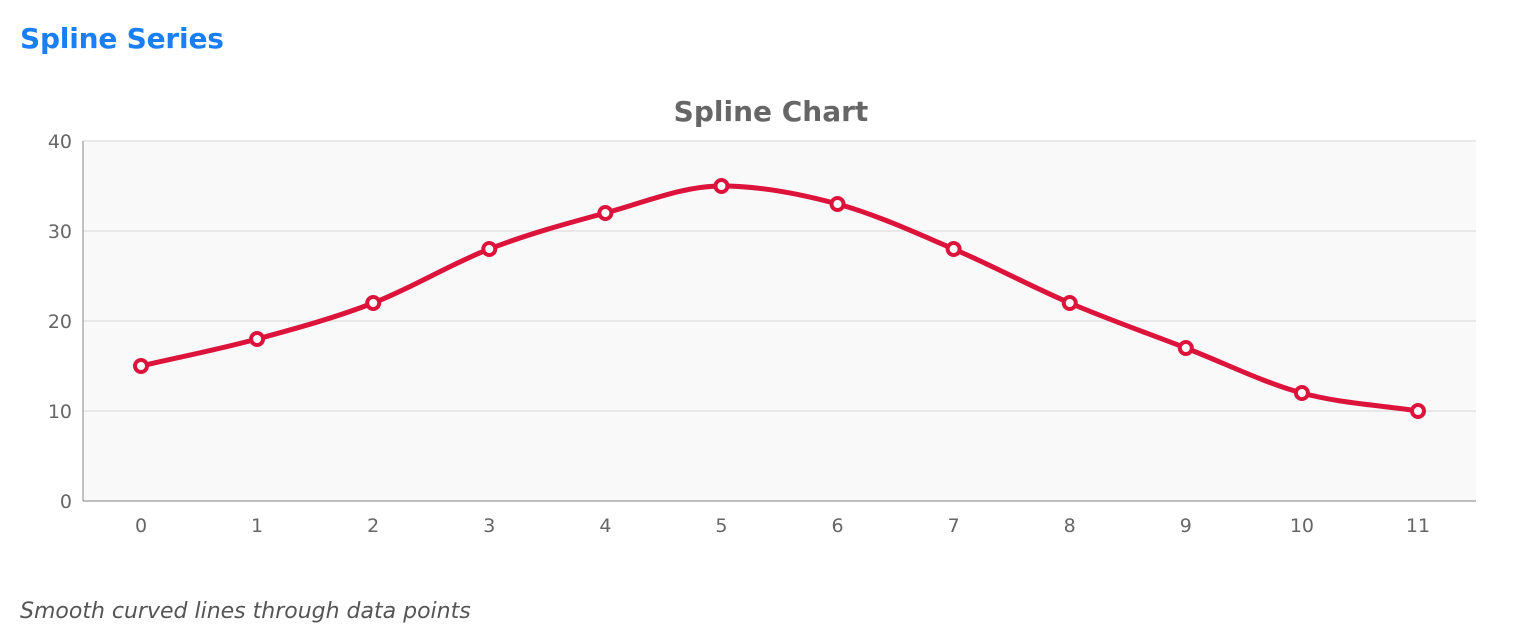 Image resolution: width=1540 pixels, height=626 pixels. What do you see at coordinates (1070, 526) in the screenshot?
I see `x-tick-label: 8` at bounding box center [1070, 526].